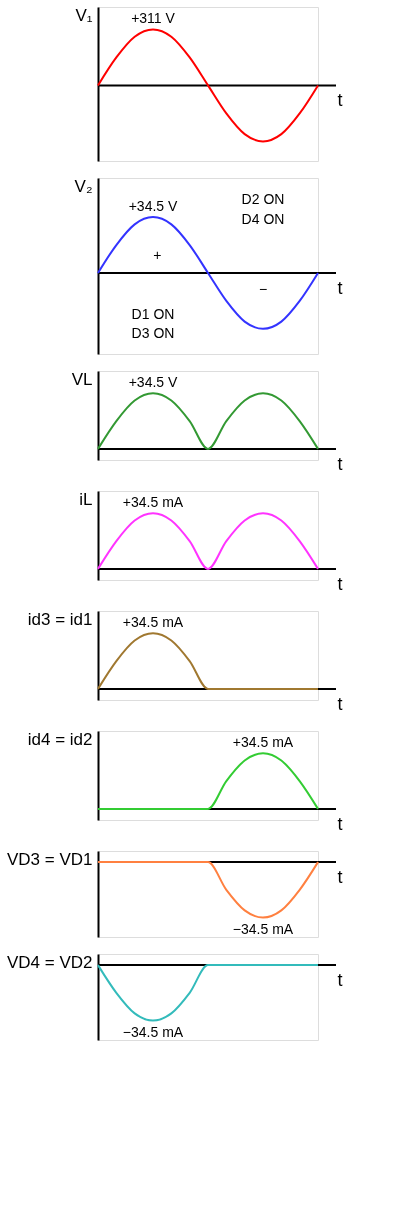  What do you see at coordinates (86, 499) in the screenshot?
I see `y-axis-title: iL` at bounding box center [86, 499].